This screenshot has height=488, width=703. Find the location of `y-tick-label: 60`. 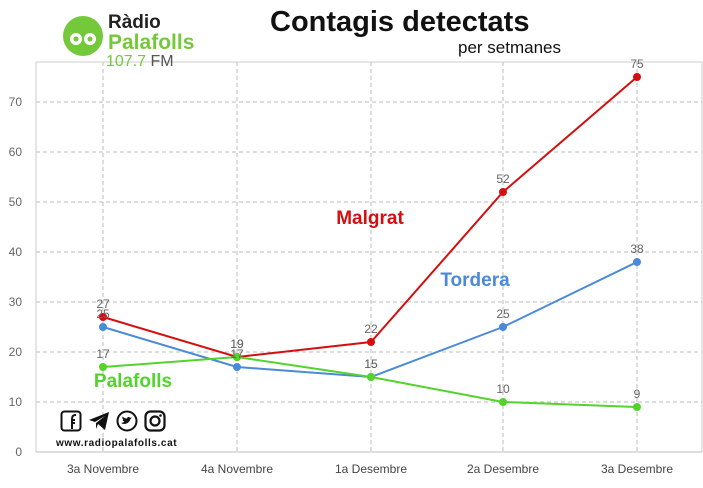

y-tick-label: 60 is located at coordinates (16, 152).